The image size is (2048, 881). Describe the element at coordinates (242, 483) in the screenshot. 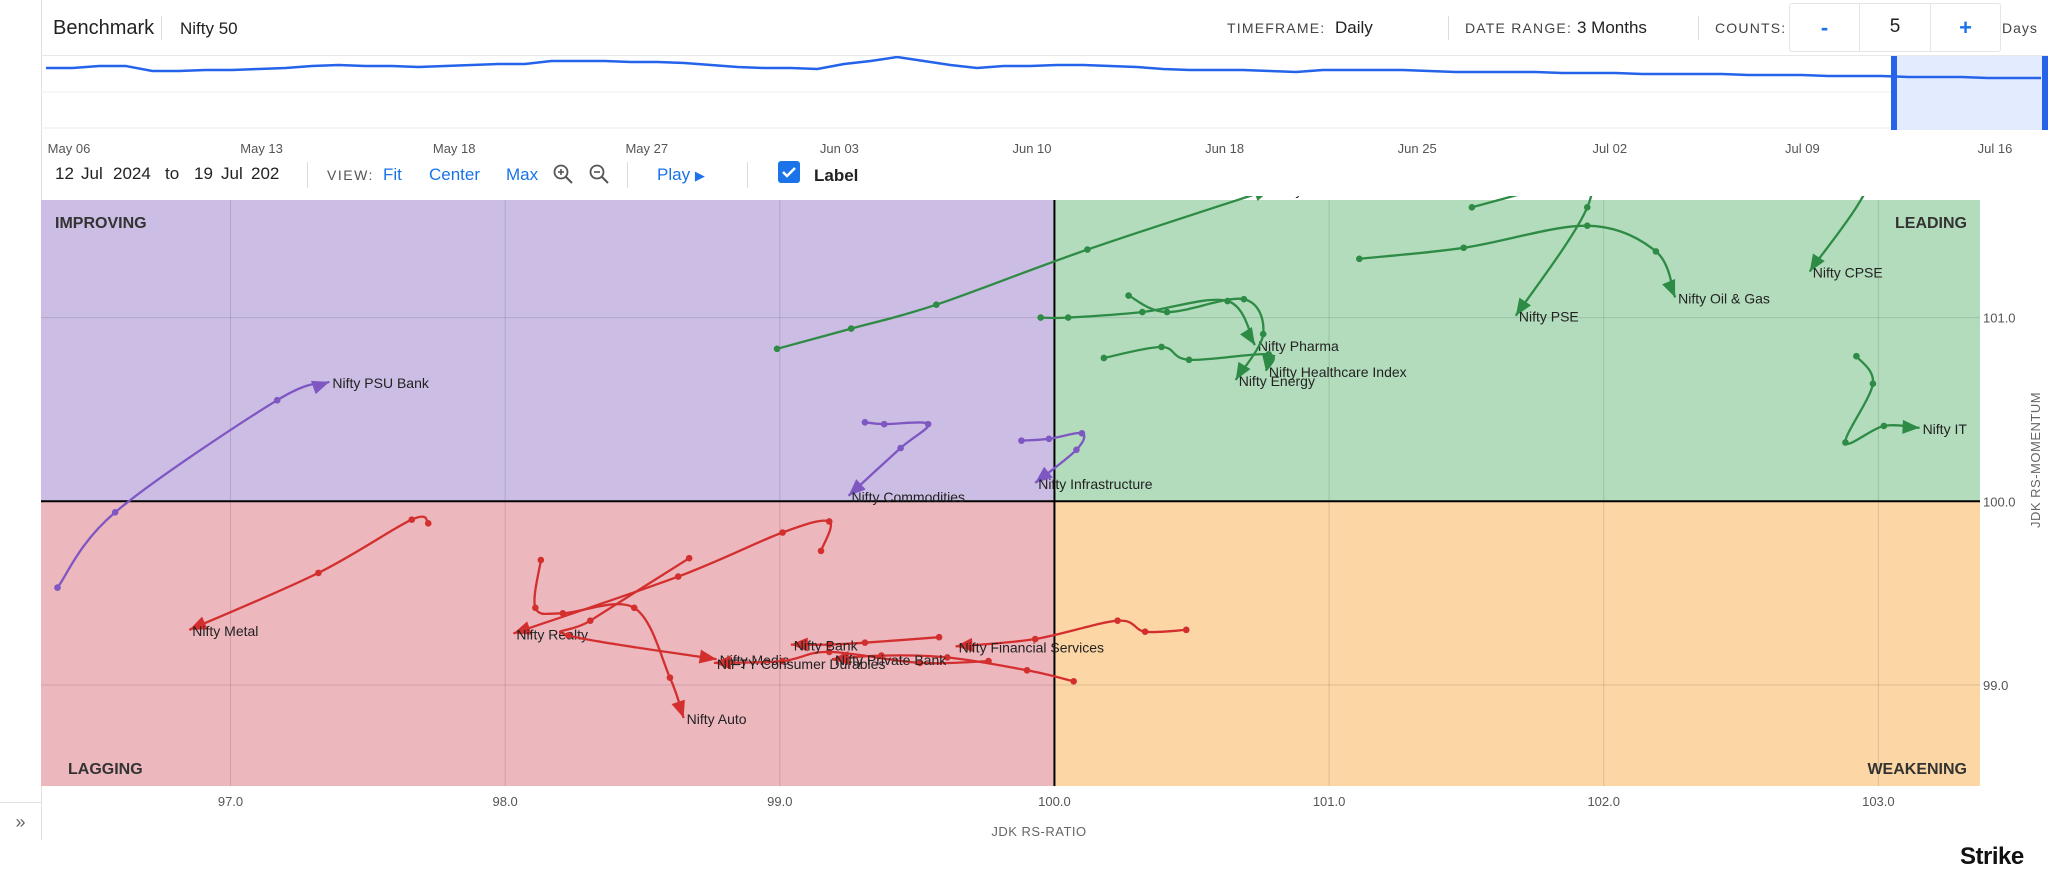

I see `series-nifty-psu-bank: Nifty PSU Bank` at that location.